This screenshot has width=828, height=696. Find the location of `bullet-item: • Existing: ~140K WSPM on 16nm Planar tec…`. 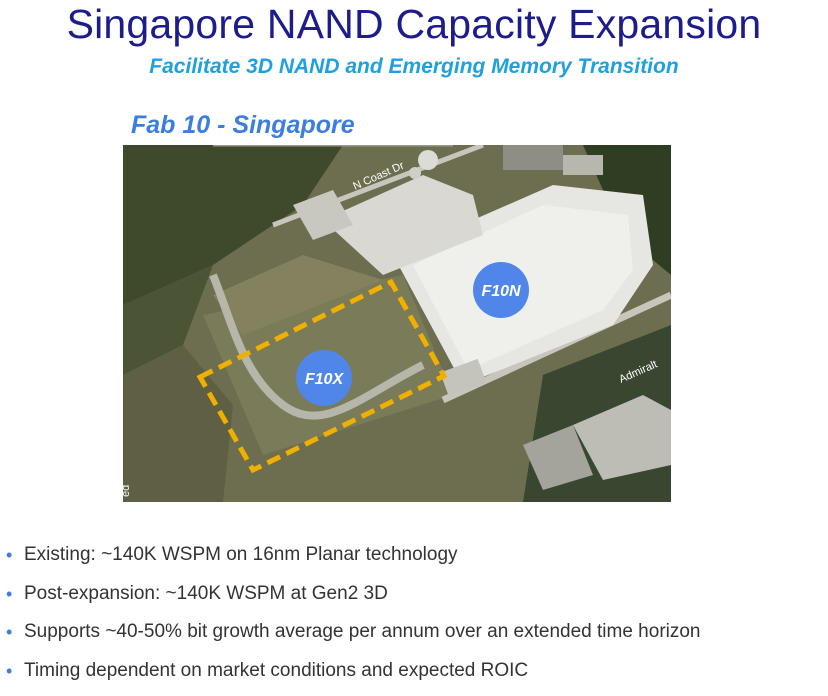

bullet-item: • Existing: ~140K WSPM on 16nm Planar tec… is located at coordinates (353, 561).